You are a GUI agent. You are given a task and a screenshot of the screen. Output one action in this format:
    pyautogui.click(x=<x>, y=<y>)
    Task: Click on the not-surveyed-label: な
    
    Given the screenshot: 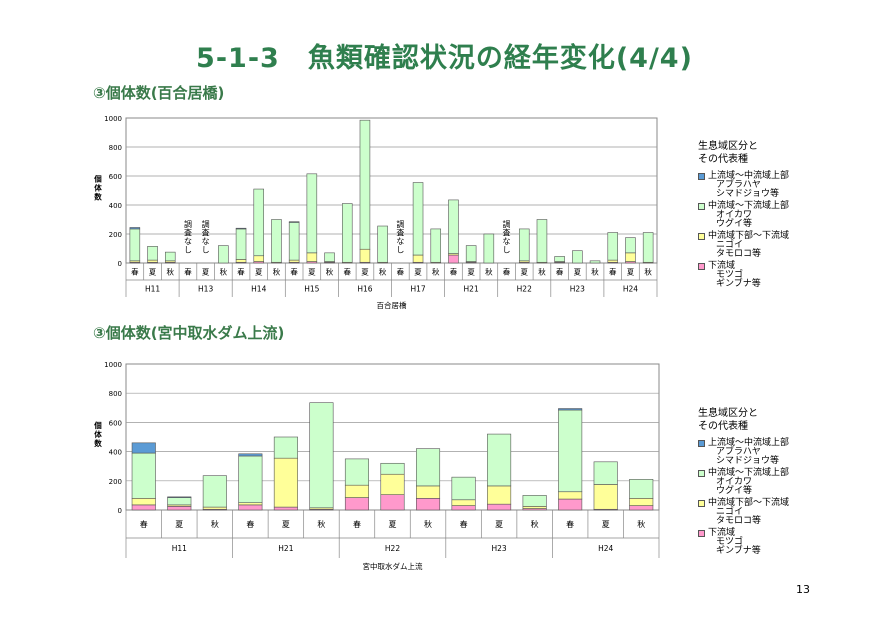 What is the action you would take?
    pyautogui.click(x=400, y=241)
    